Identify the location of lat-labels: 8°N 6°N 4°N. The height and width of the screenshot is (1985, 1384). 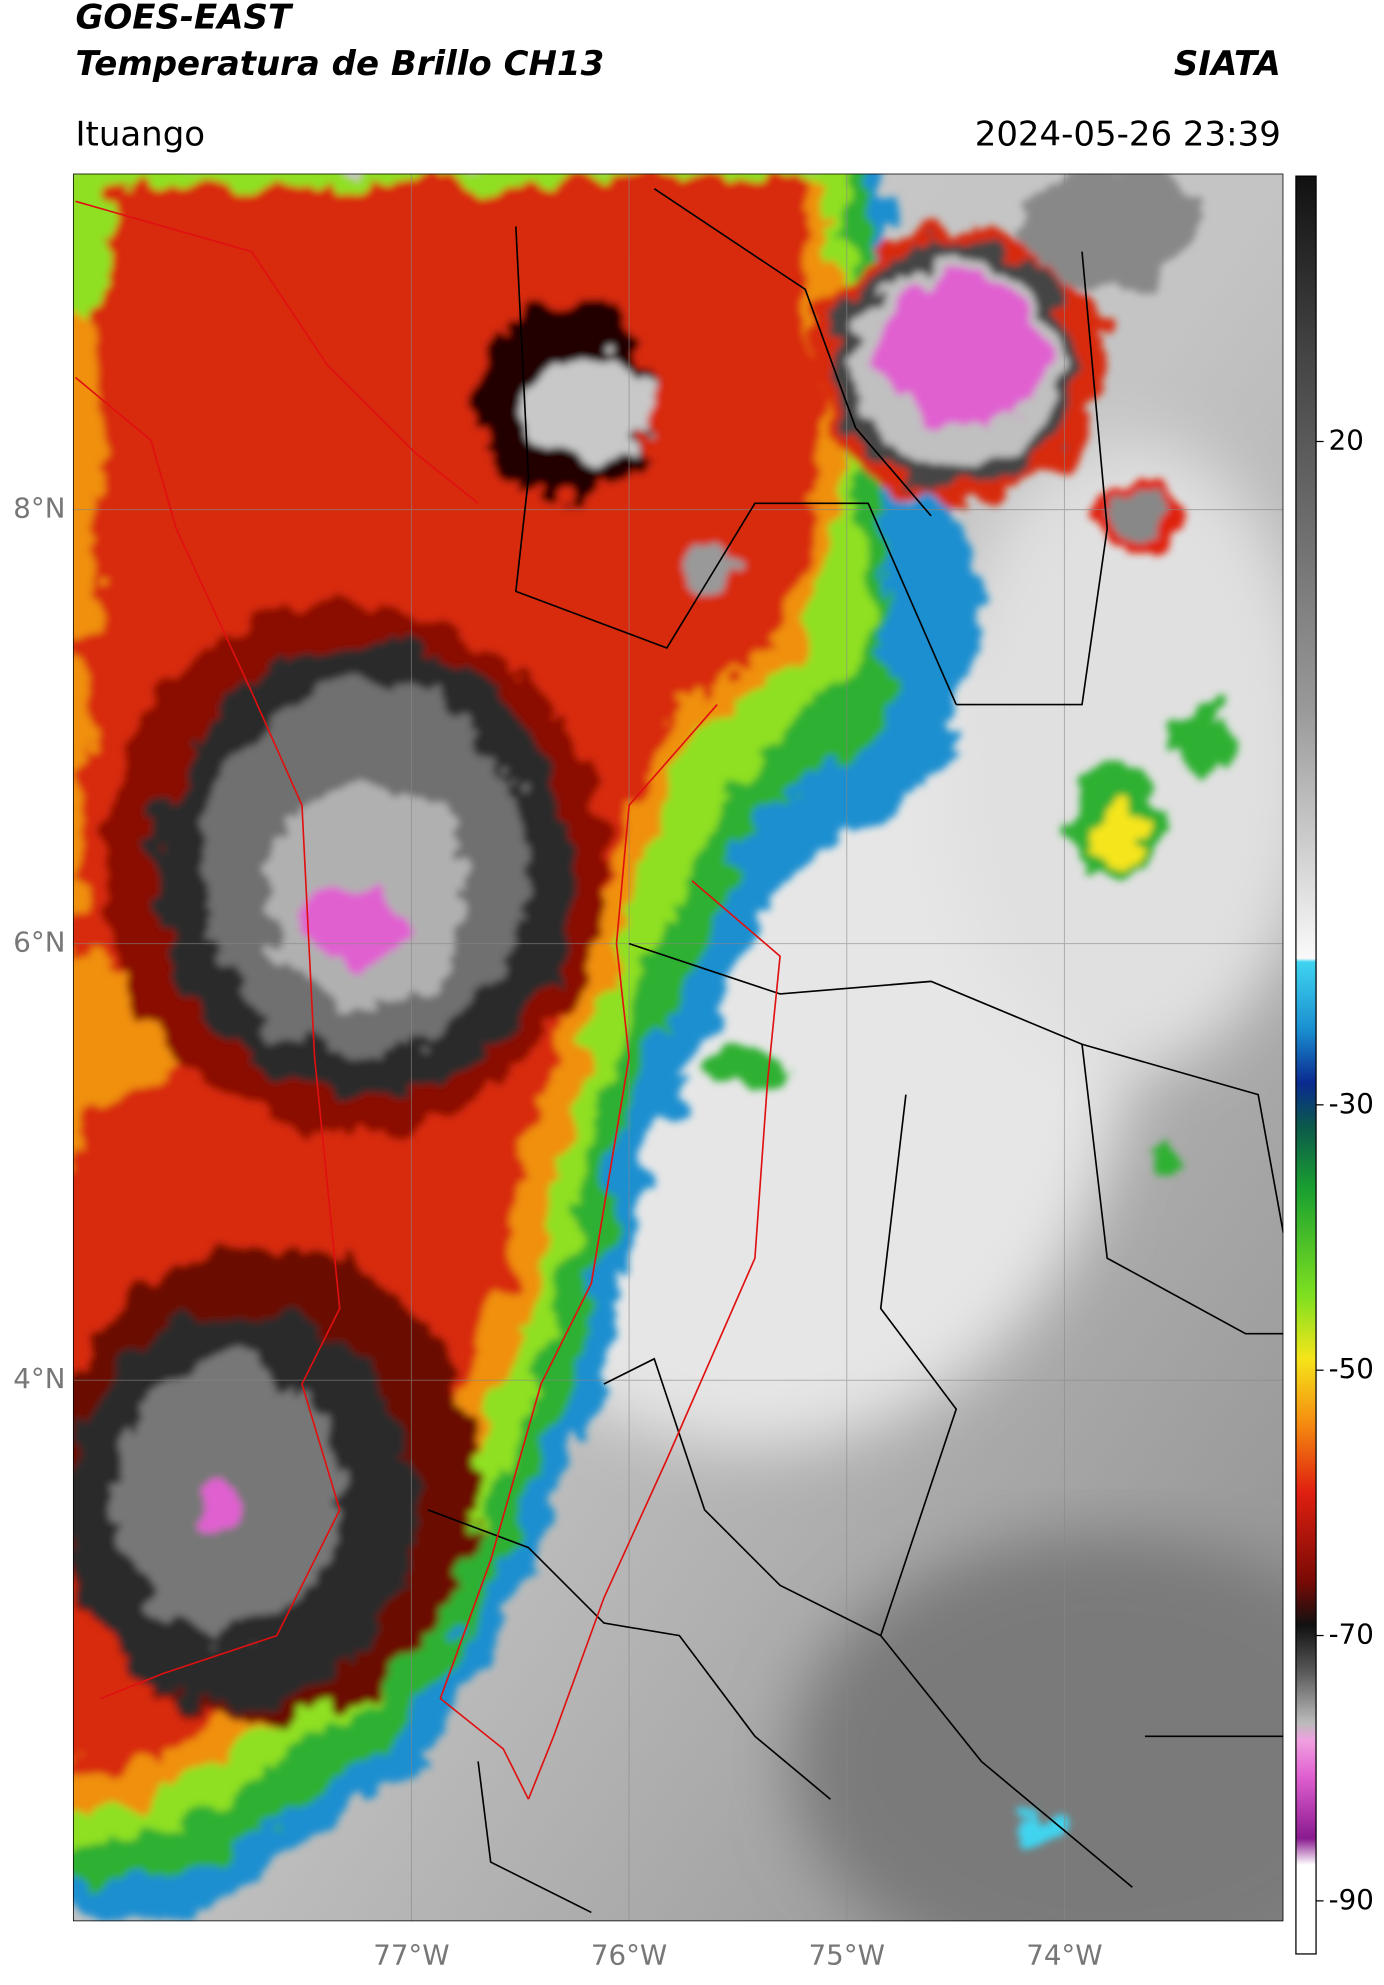
(39, 944).